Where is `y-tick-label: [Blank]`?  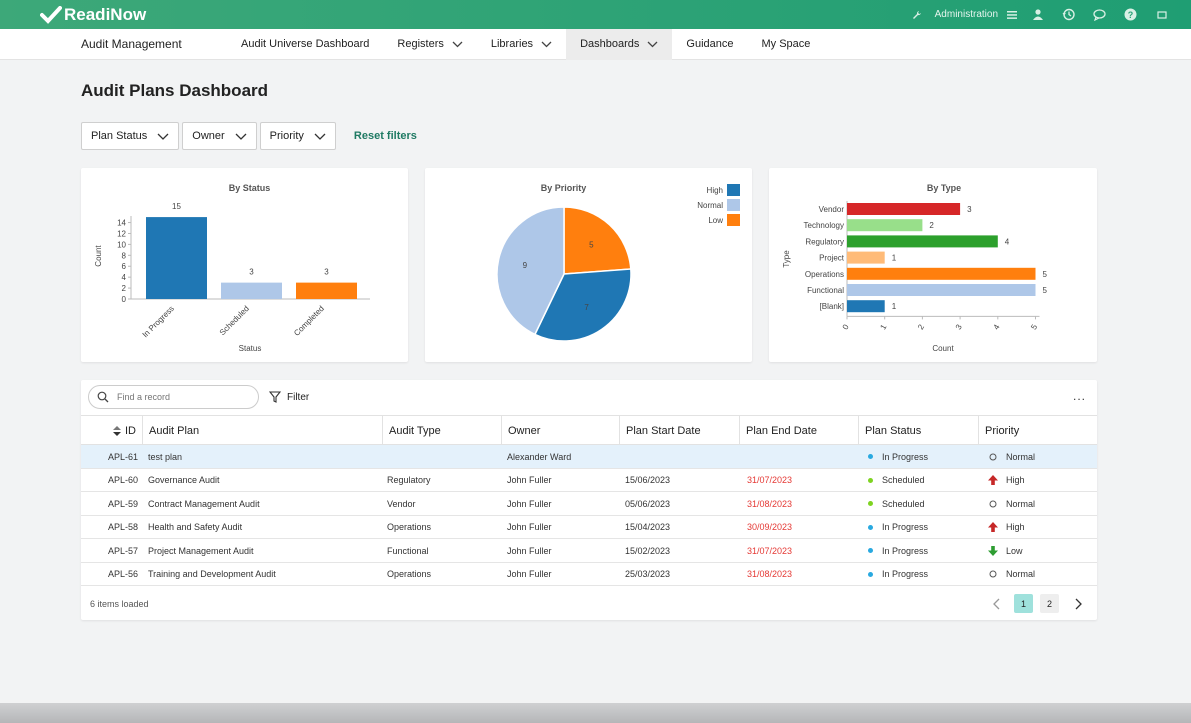 y-tick-label: [Blank] is located at coordinates (832, 306).